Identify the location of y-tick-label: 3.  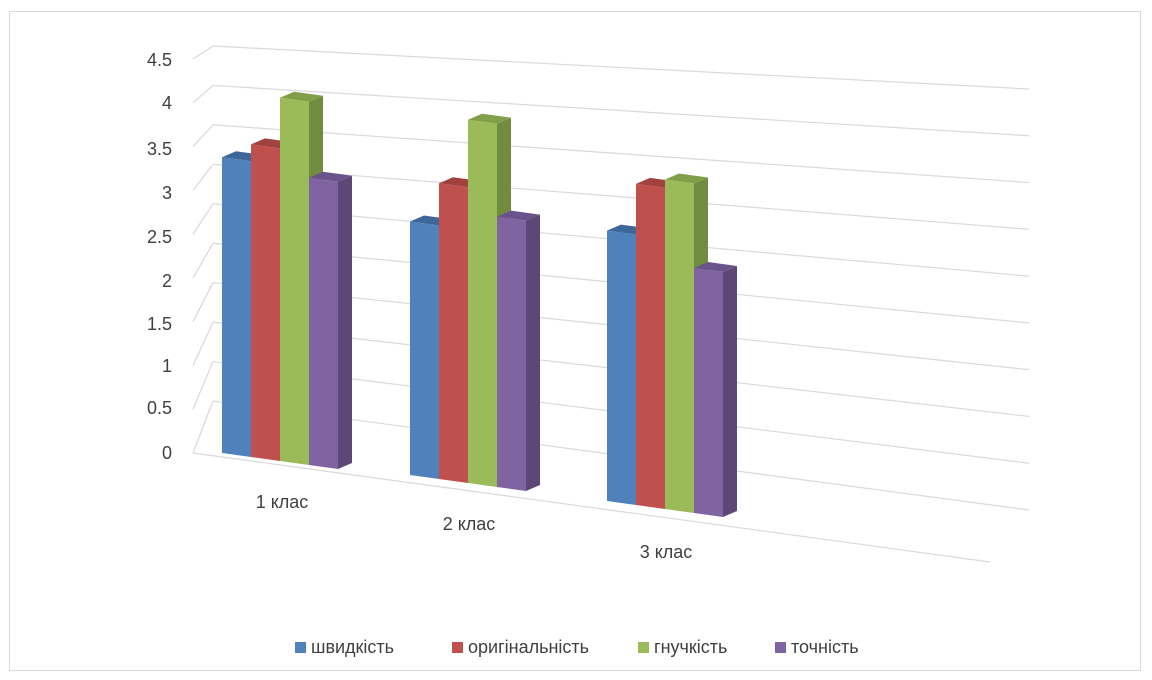
(167, 193).